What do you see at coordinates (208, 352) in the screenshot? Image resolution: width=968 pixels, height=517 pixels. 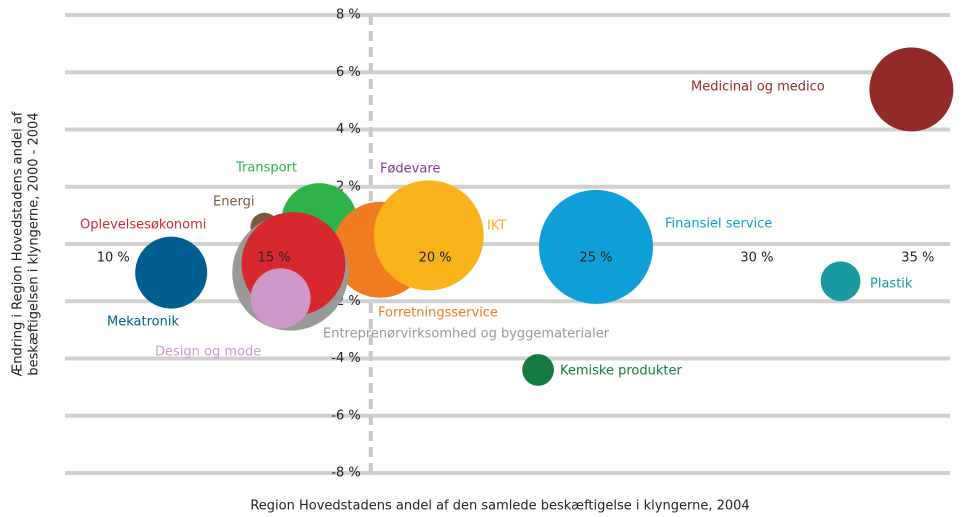 I see `bubble-label: Design og mode` at bounding box center [208, 352].